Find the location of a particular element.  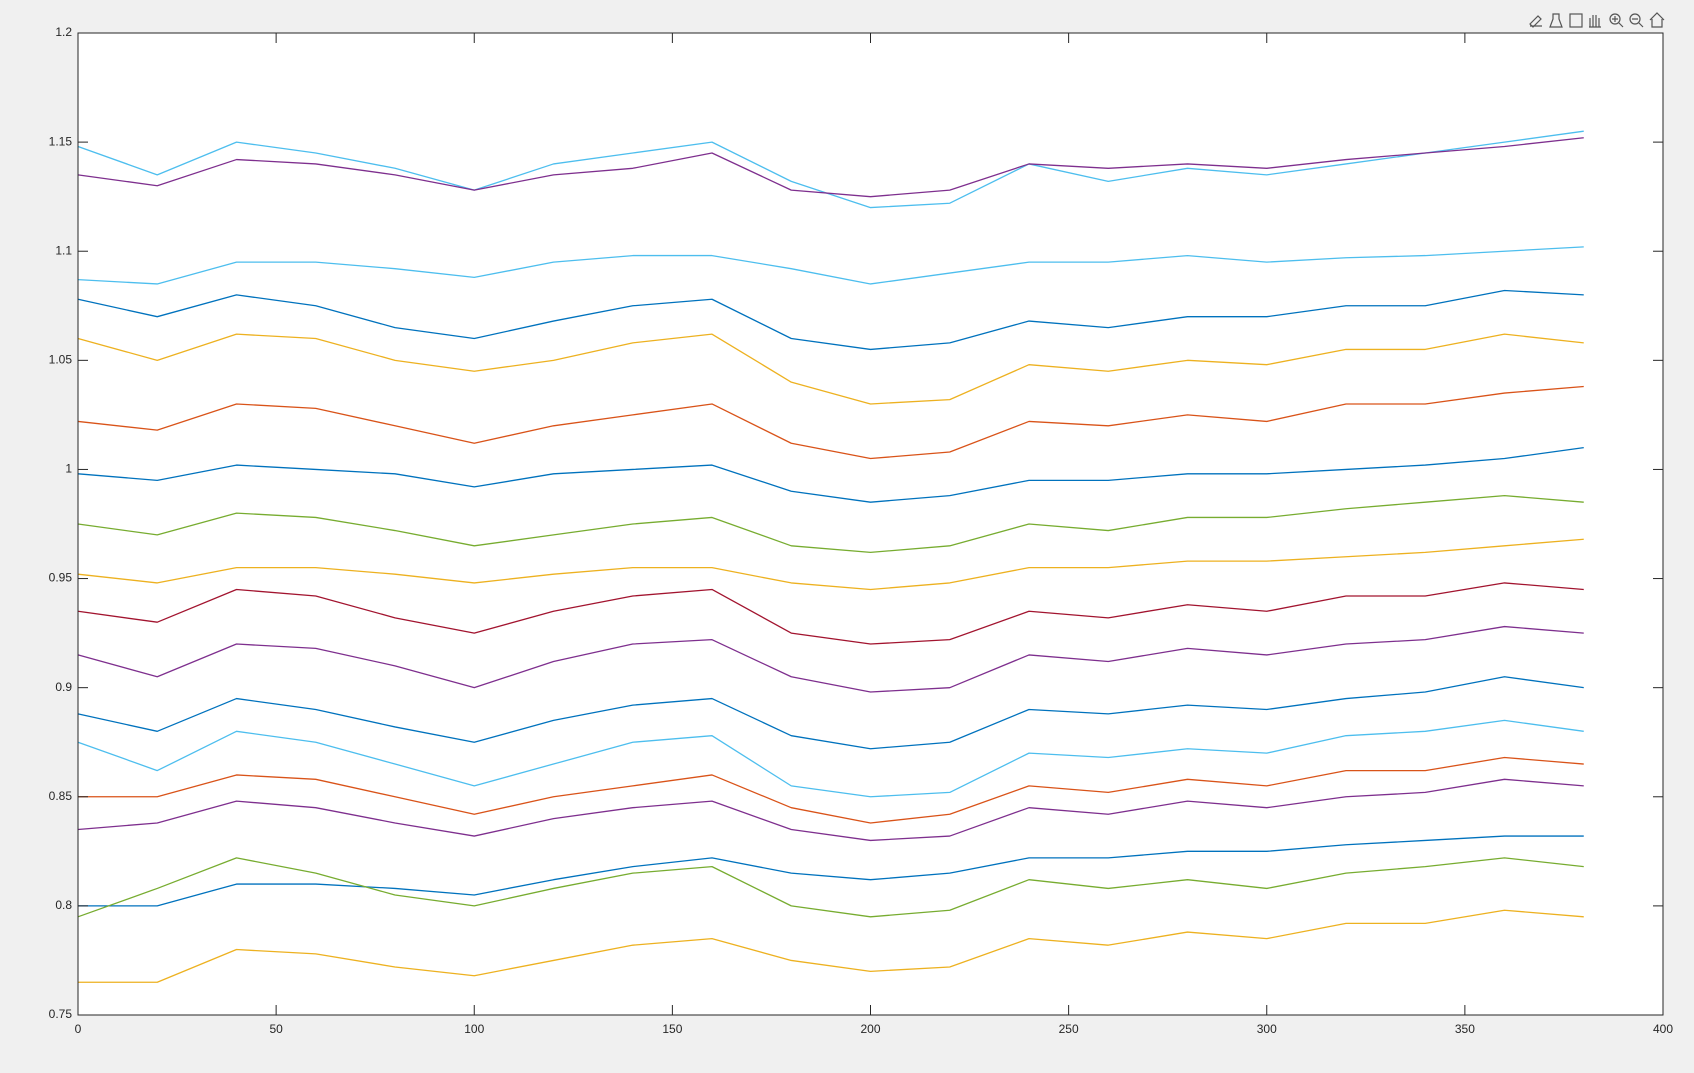

y-tick-label: 1.05 is located at coordinates (61, 360).